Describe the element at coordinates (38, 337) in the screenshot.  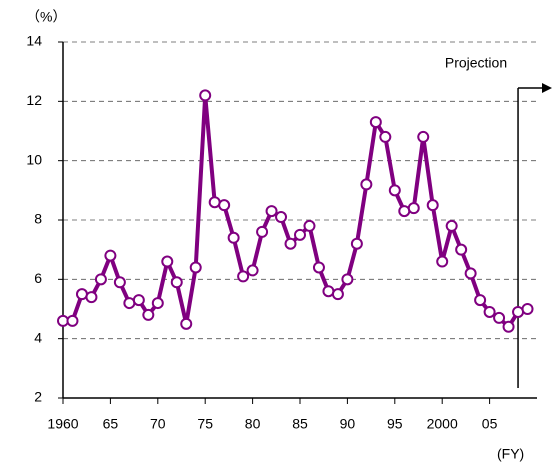
I see `y-tick-label: 4` at that location.